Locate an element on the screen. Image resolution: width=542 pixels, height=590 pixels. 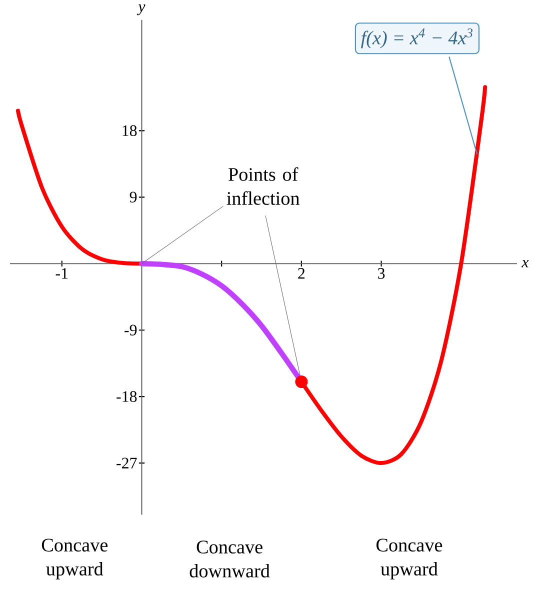
annotation: f(x) = x$^{4}$ − 4x$^{3}$ is located at coordinates (417, 38).